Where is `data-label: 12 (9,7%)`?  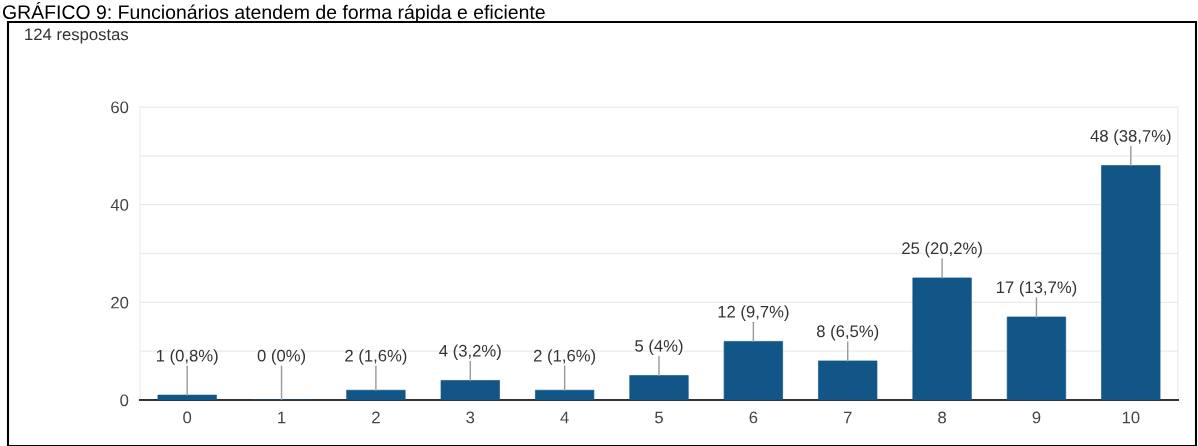 data-label: 12 (9,7%) is located at coordinates (753, 313).